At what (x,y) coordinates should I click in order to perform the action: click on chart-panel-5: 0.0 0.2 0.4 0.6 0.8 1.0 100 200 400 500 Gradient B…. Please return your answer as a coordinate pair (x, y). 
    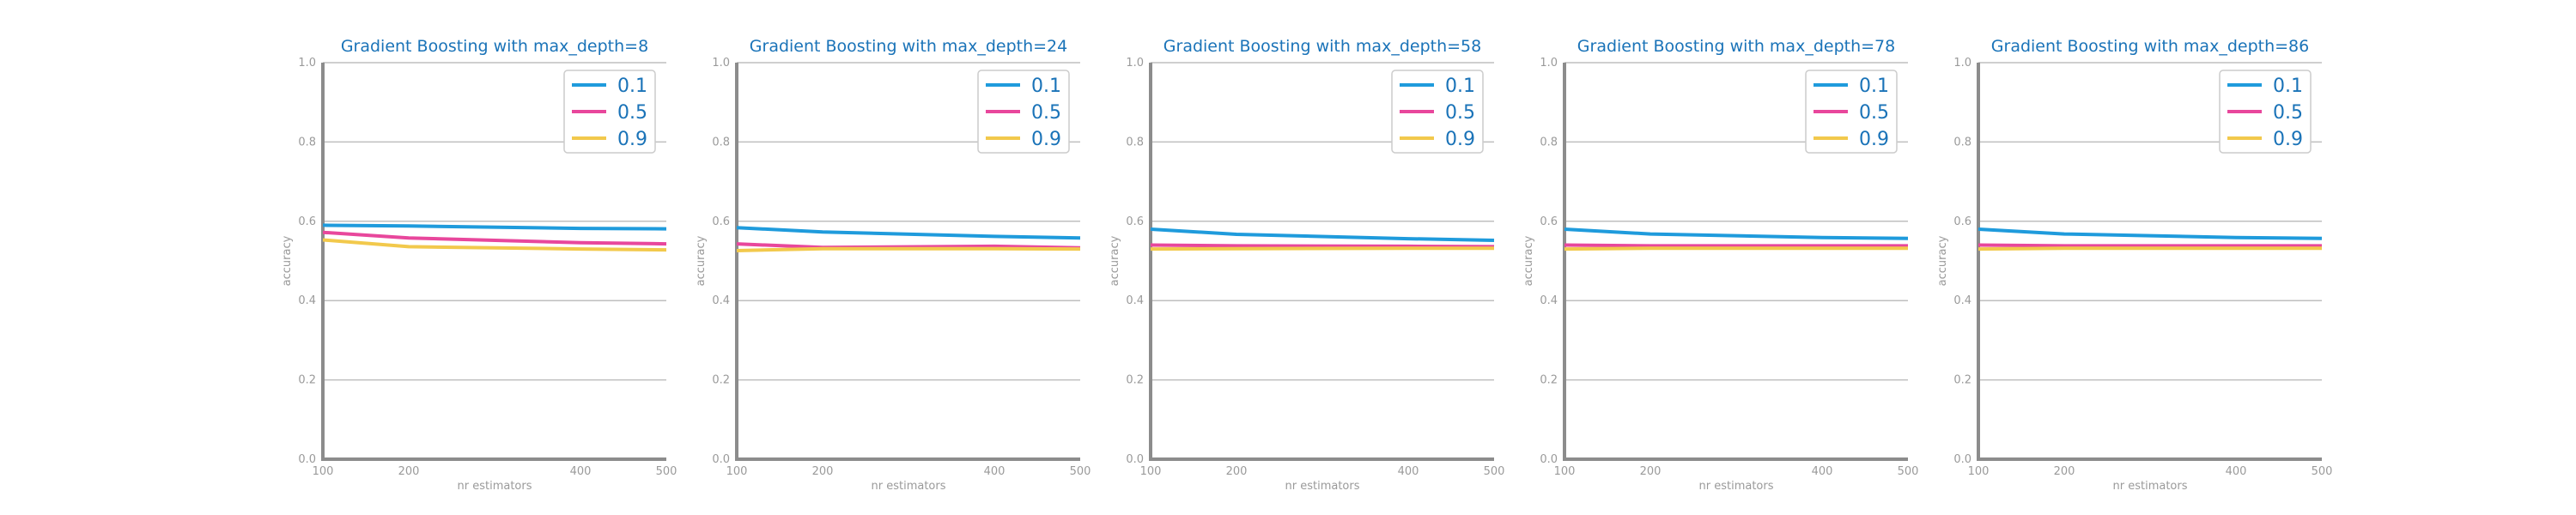
    Looking at the image, I should click on (2134, 265).